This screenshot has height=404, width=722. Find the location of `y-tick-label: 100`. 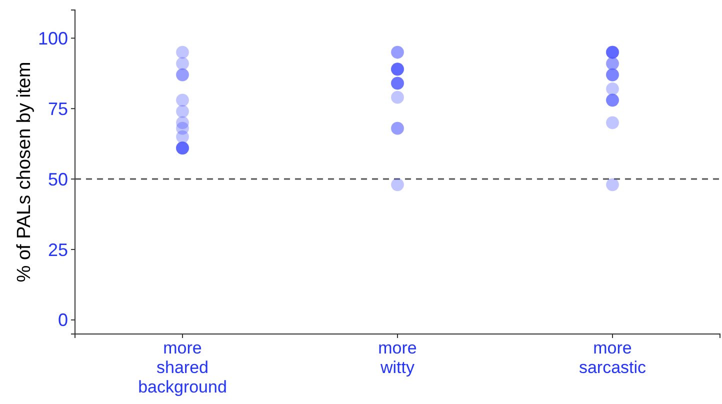

y-tick-label: 100 is located at coordinates (53, 38).